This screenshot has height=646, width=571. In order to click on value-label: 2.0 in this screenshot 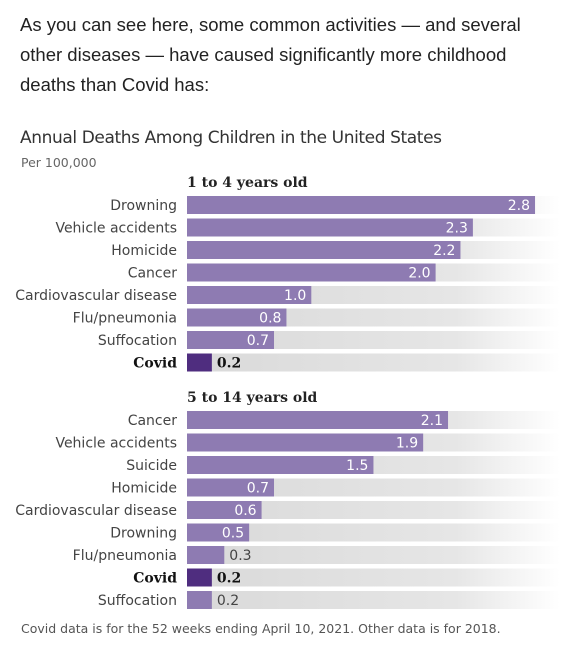, I will do `click(419, 274)`.